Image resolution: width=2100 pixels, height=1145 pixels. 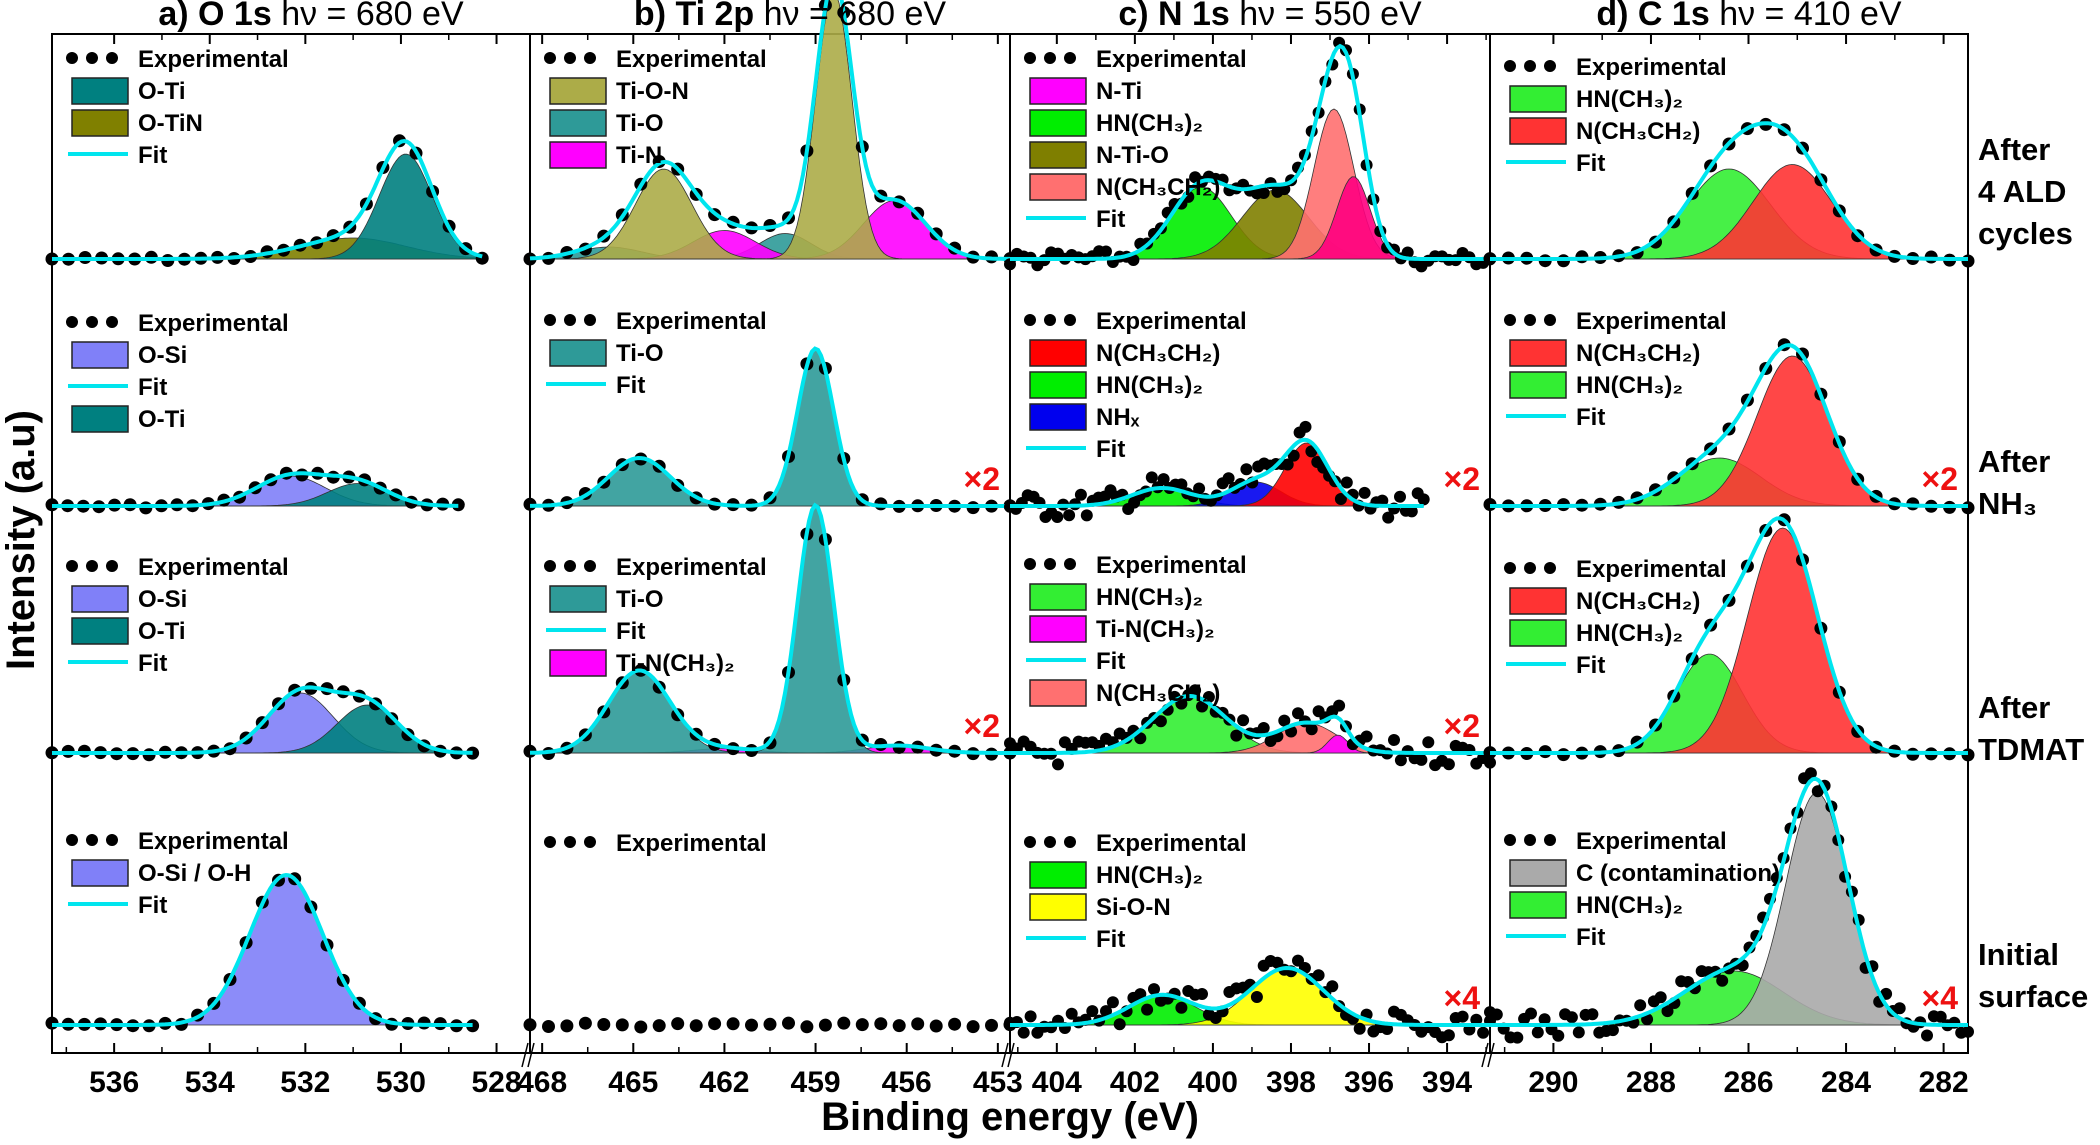 What do you see at coordinates (1010, 1117) in the screenshot?
I see `x-axis-label: Binding energy (eV)` at bounding box center [1010, 1117].